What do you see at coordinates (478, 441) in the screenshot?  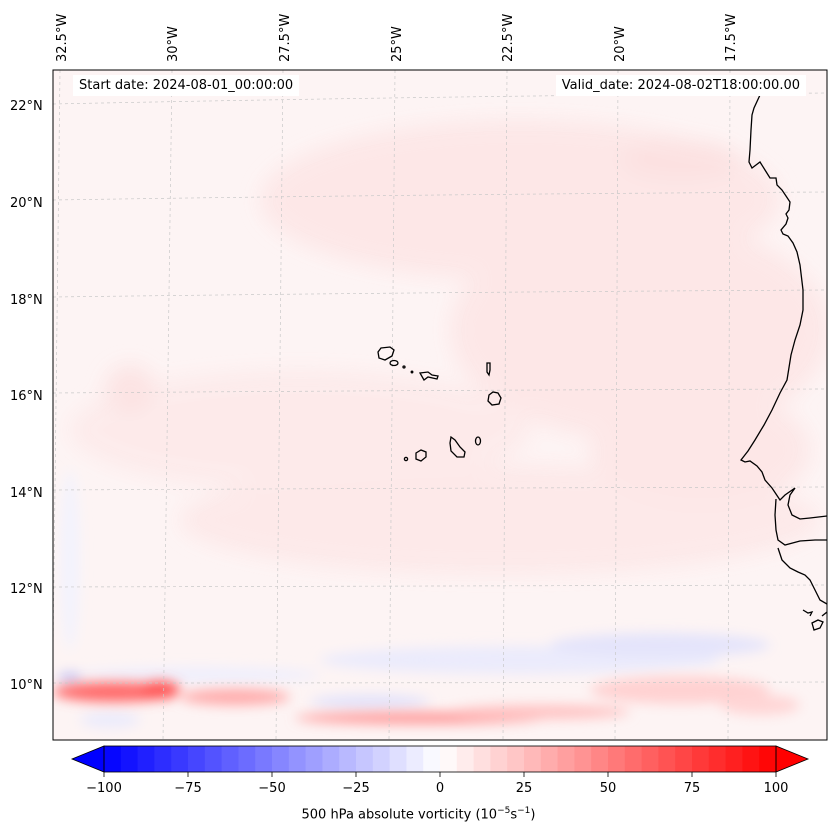 I see `island-maio` at bounding box center [478, 441].